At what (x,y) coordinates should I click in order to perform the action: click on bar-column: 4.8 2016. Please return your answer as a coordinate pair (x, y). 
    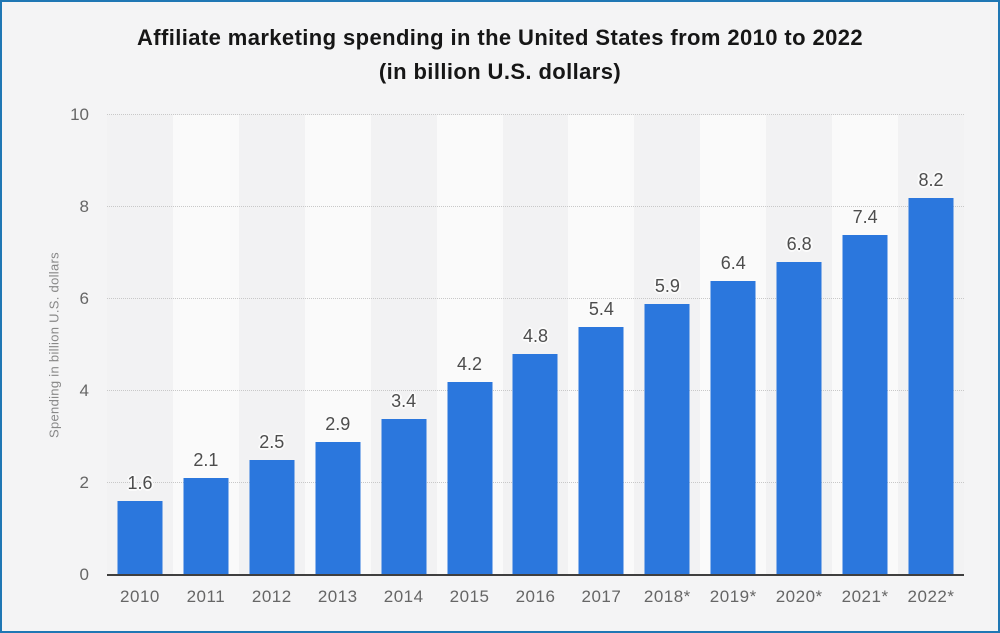
    Looking at the image, I should click on (535, 360).